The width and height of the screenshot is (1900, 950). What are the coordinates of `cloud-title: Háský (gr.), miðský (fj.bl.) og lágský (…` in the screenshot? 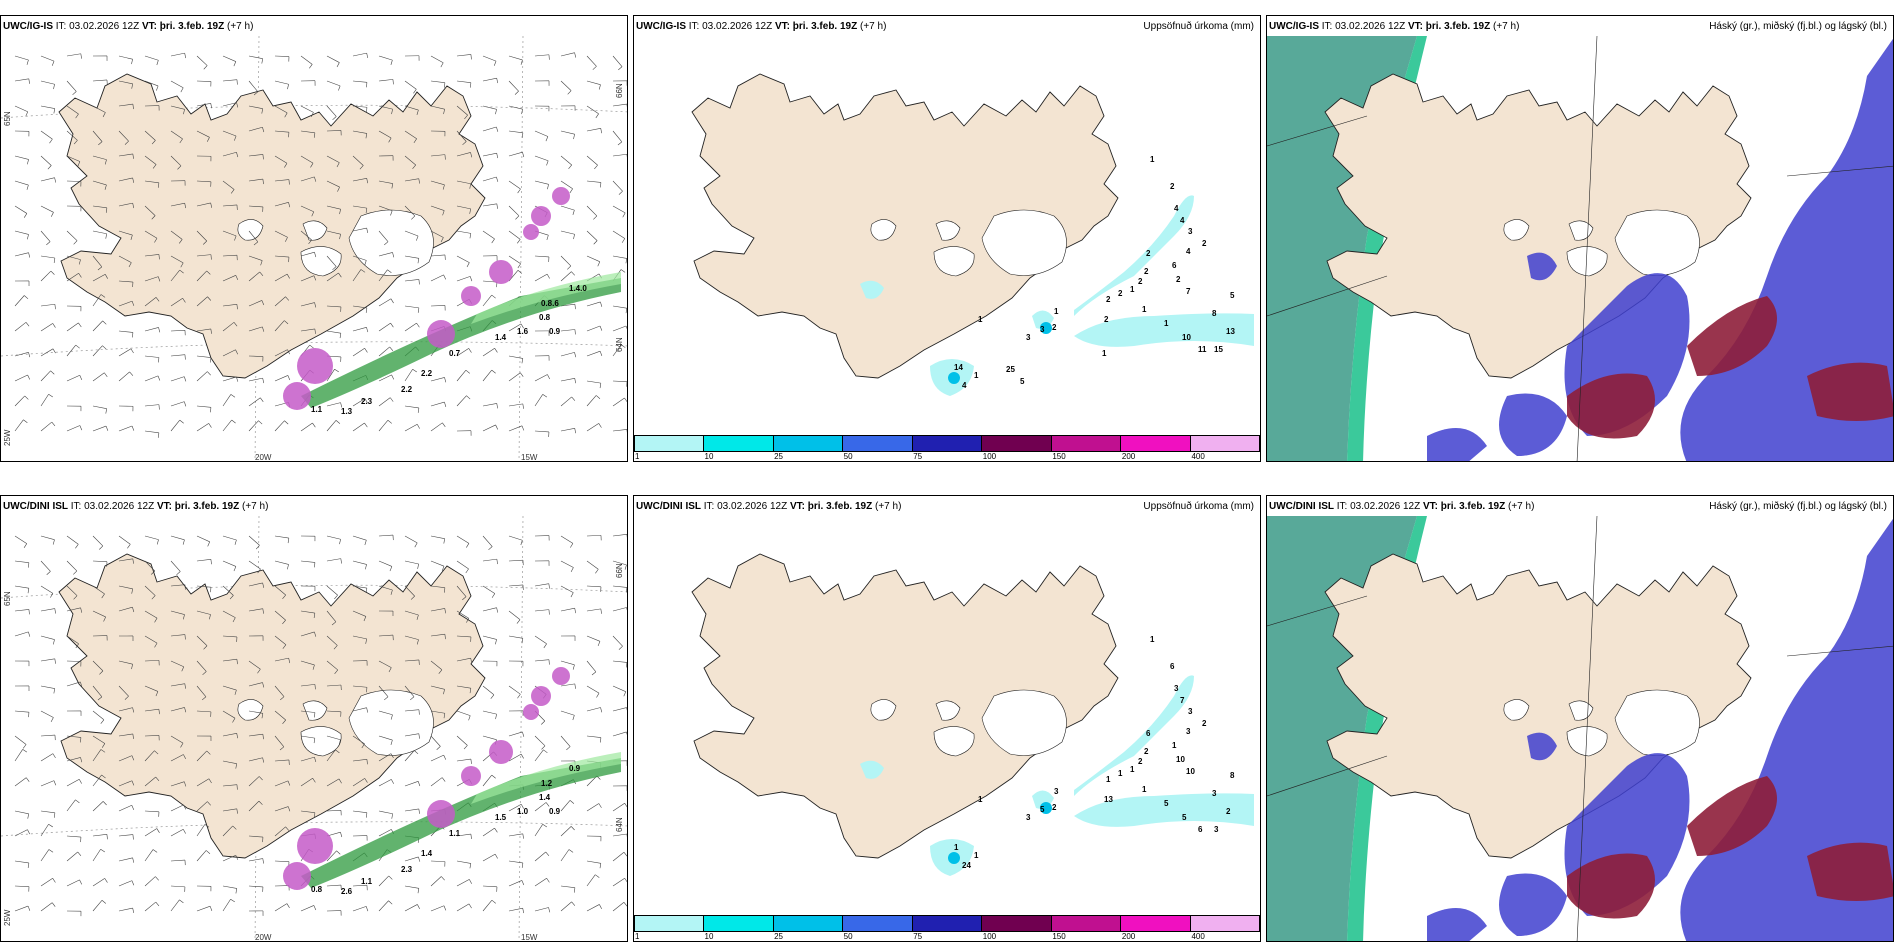 It's located at (1798, 26).